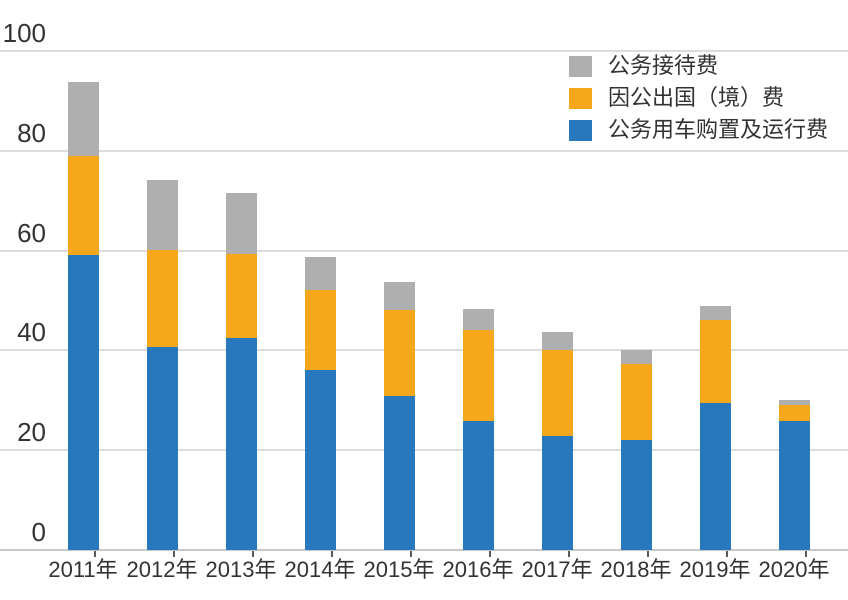 The image size is (848, 600). Describe the element at coordinates (478, 485) in the screenshot. I see `bar-segment-2016年-0` at that location.